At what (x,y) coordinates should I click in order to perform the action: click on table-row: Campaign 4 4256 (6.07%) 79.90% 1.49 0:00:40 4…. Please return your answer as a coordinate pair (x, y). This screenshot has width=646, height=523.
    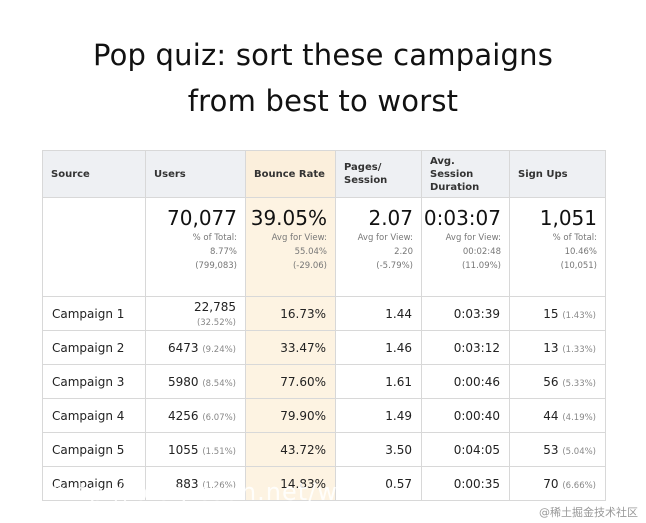
    Looking at the image, I should click on (324, 415).